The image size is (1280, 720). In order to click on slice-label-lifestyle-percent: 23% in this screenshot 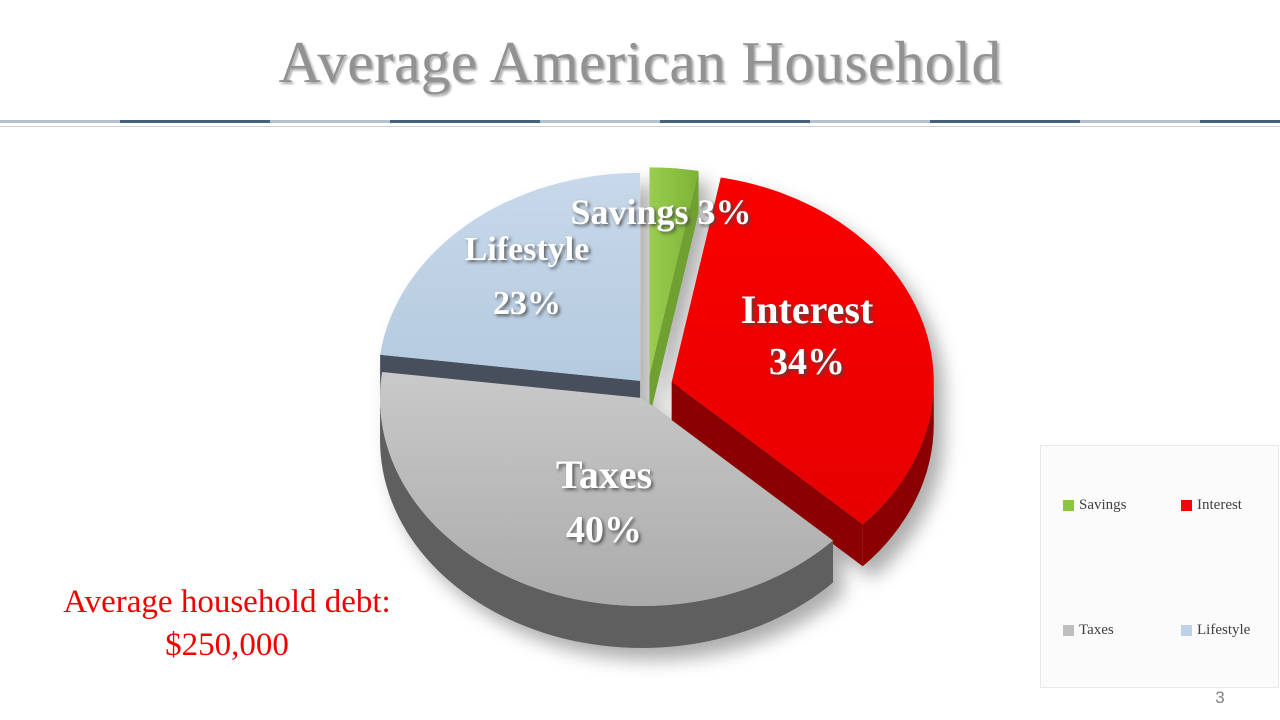, I will do `click(527, 303)`.